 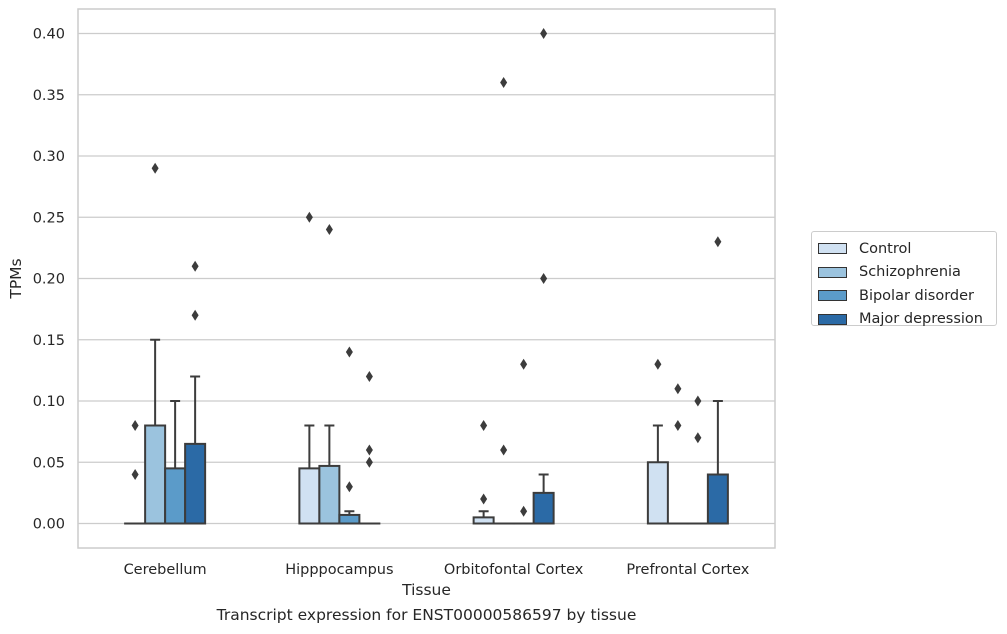 I want to click on legend-swatch-major-depression, so click(x=832, y=319).